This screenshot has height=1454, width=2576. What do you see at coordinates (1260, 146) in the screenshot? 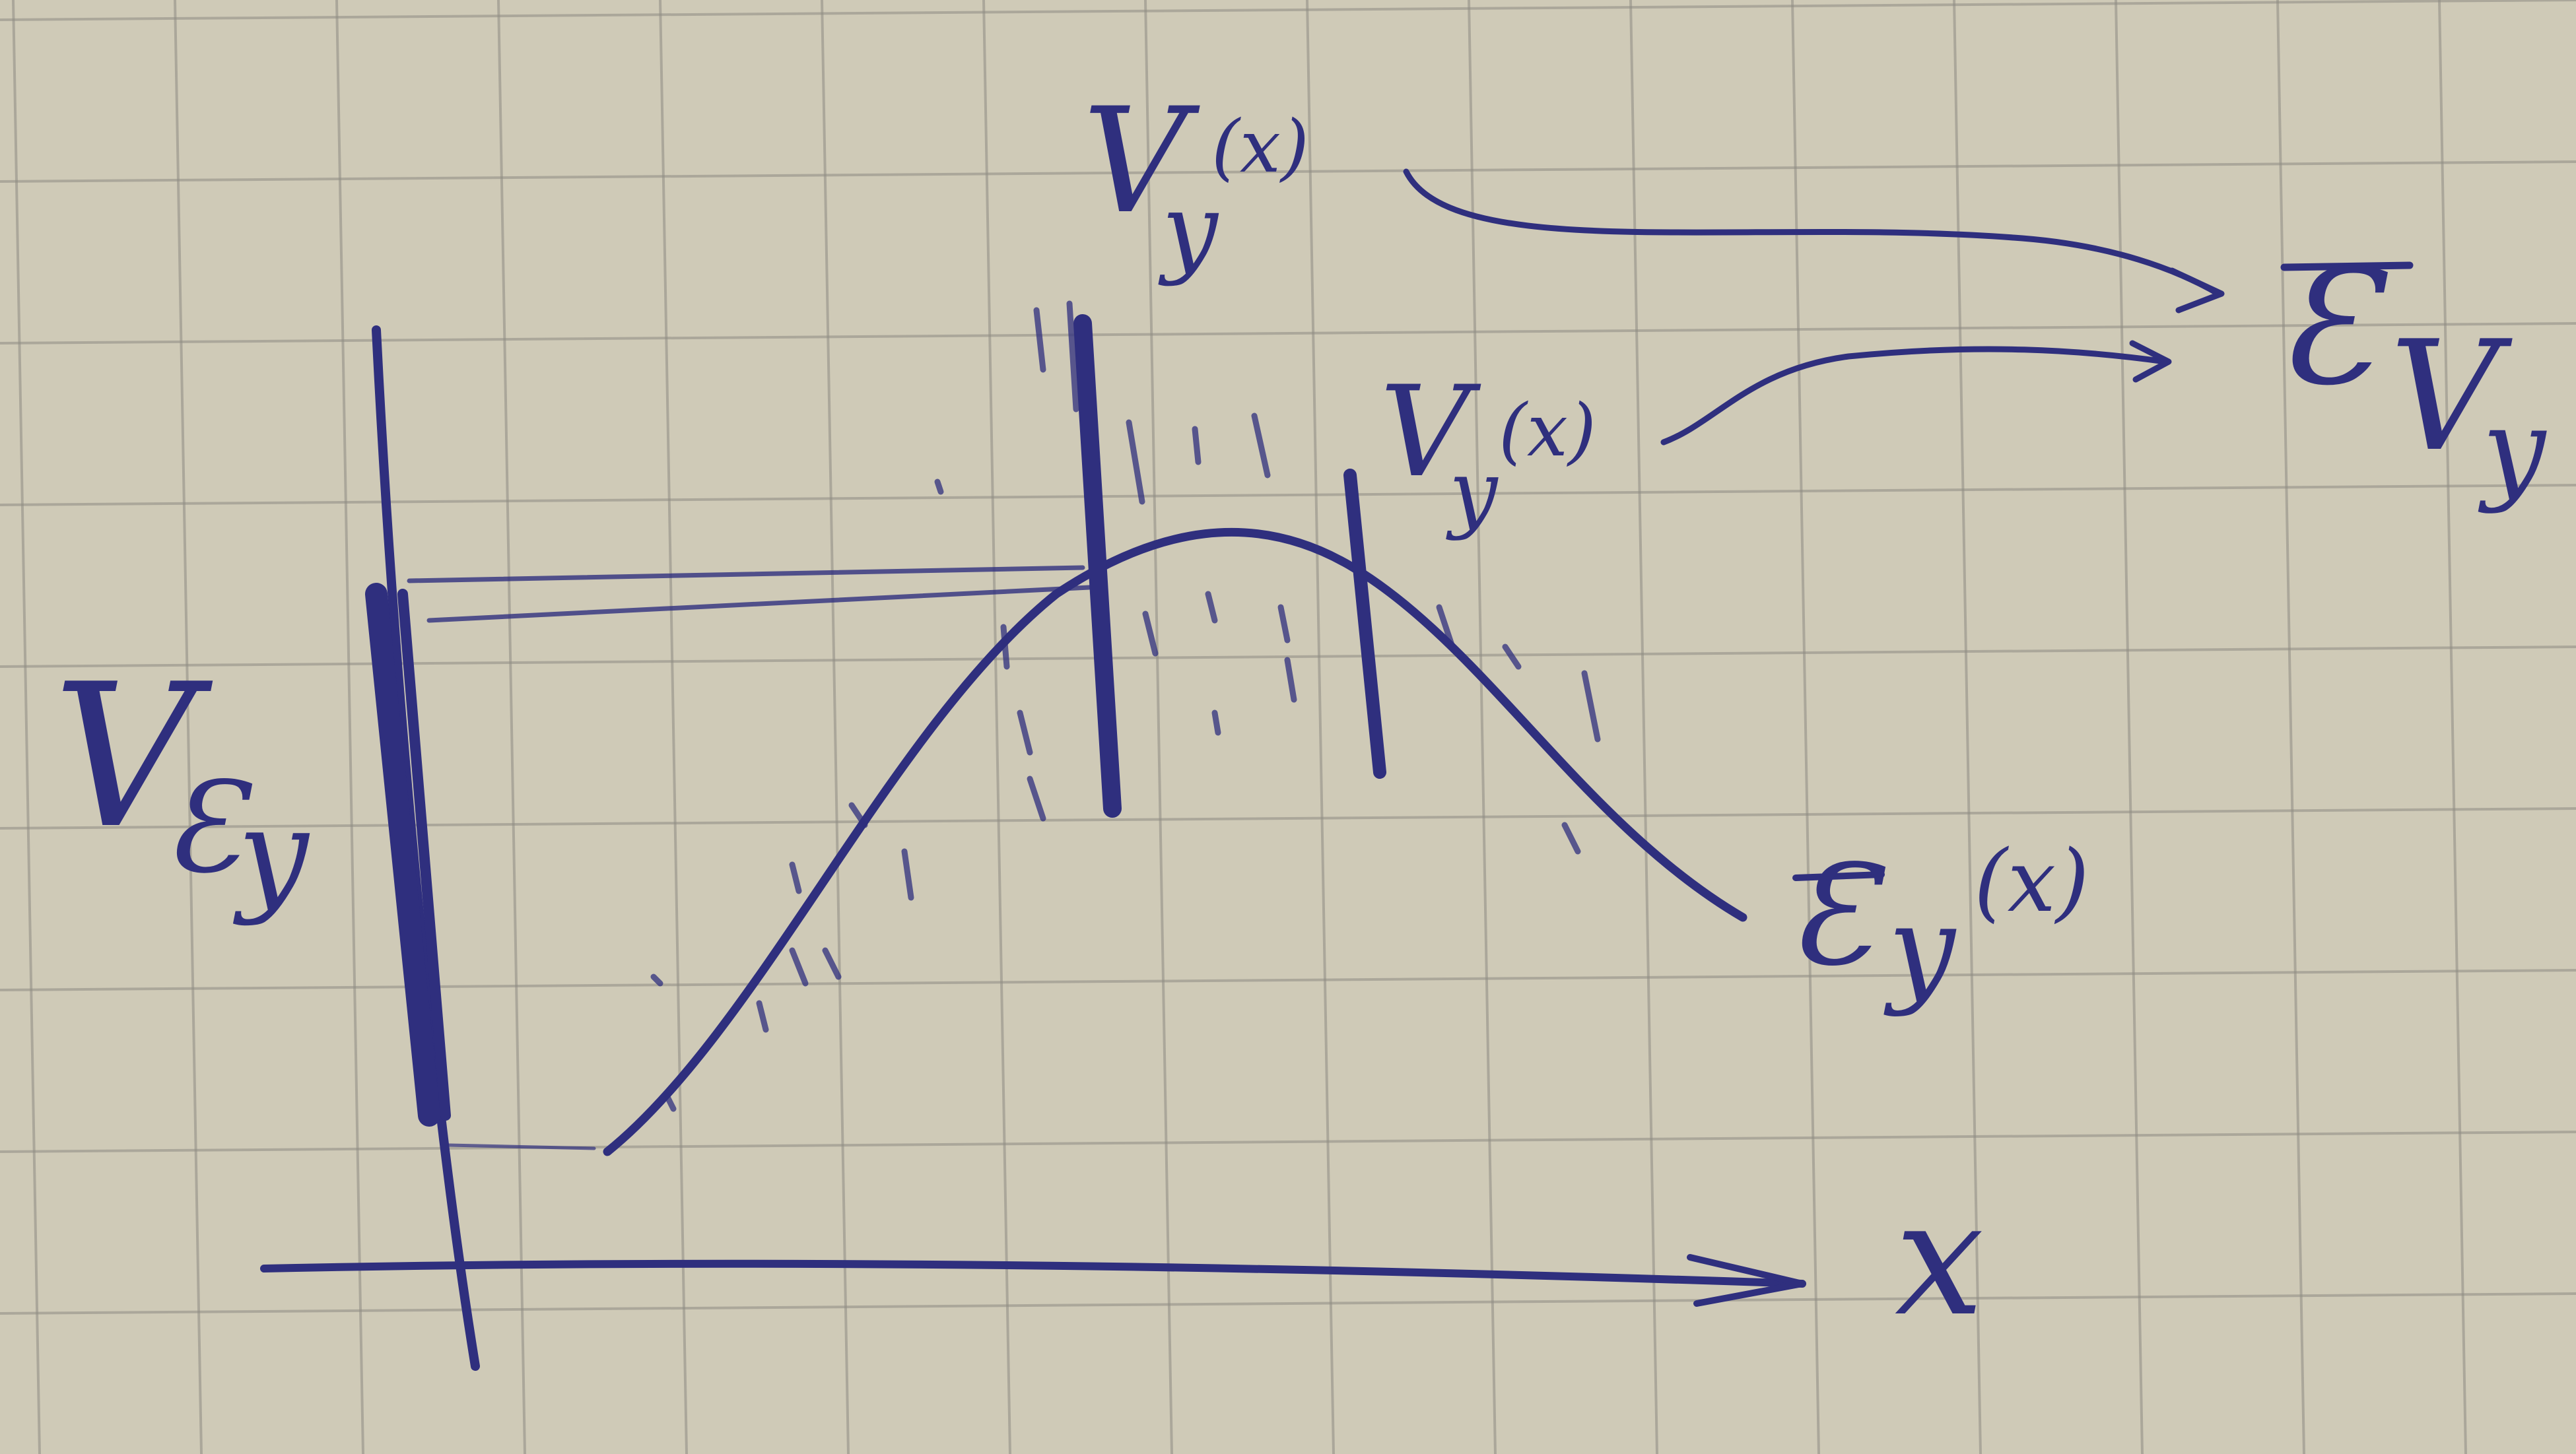
I see `vy-top-arg: (x)` at bounding box center [1260, 146].